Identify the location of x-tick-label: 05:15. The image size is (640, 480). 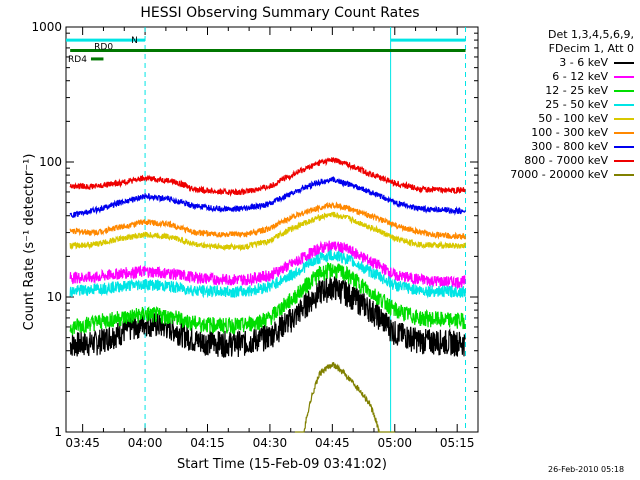
(457, 443).